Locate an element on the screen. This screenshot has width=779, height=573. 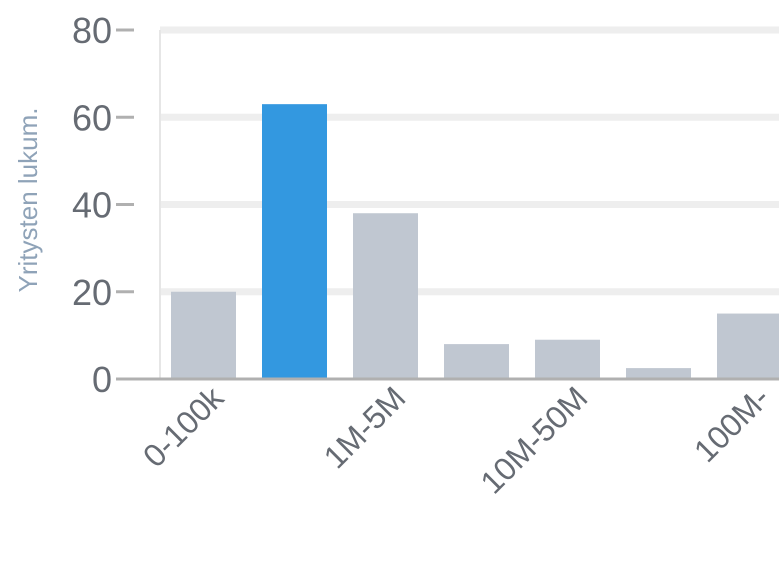
x-tick-label: 0-100k is located at coordinates (183, 426).